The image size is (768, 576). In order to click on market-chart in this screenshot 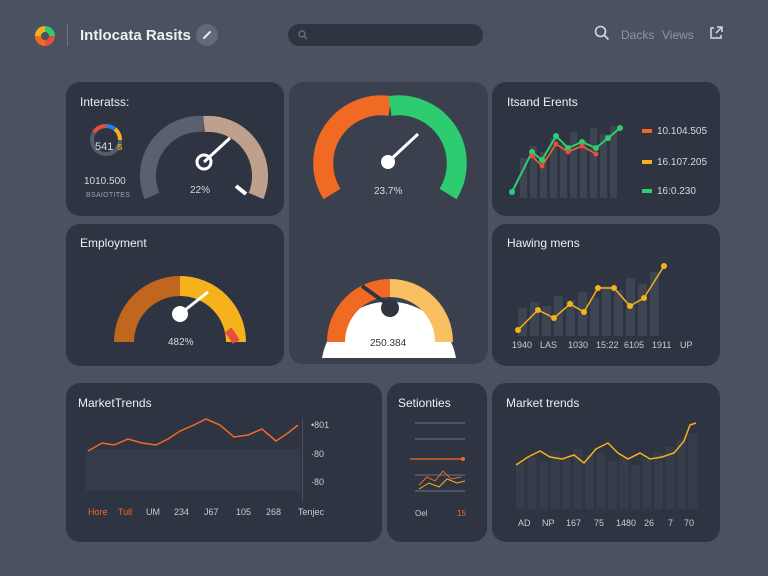, I will do `click(606, 465)`.